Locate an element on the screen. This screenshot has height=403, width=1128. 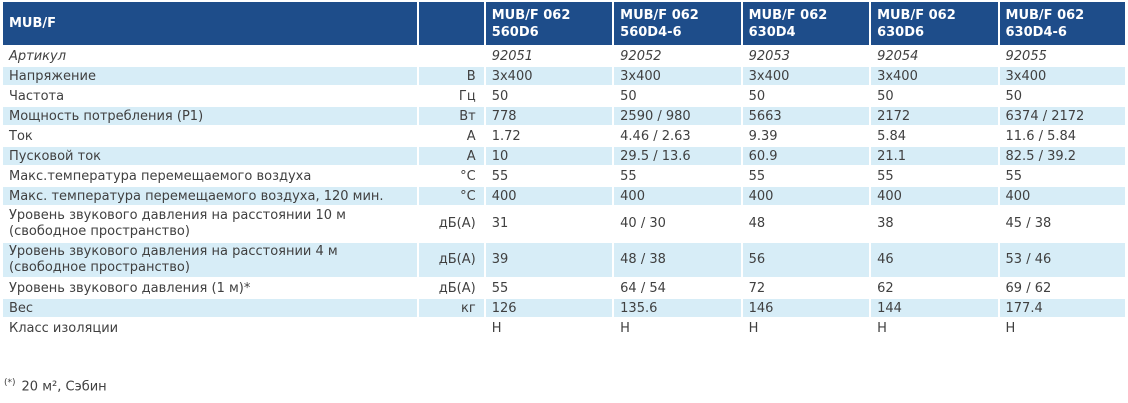
row-label: Класс изоляции is located at coordinates (64, 328).